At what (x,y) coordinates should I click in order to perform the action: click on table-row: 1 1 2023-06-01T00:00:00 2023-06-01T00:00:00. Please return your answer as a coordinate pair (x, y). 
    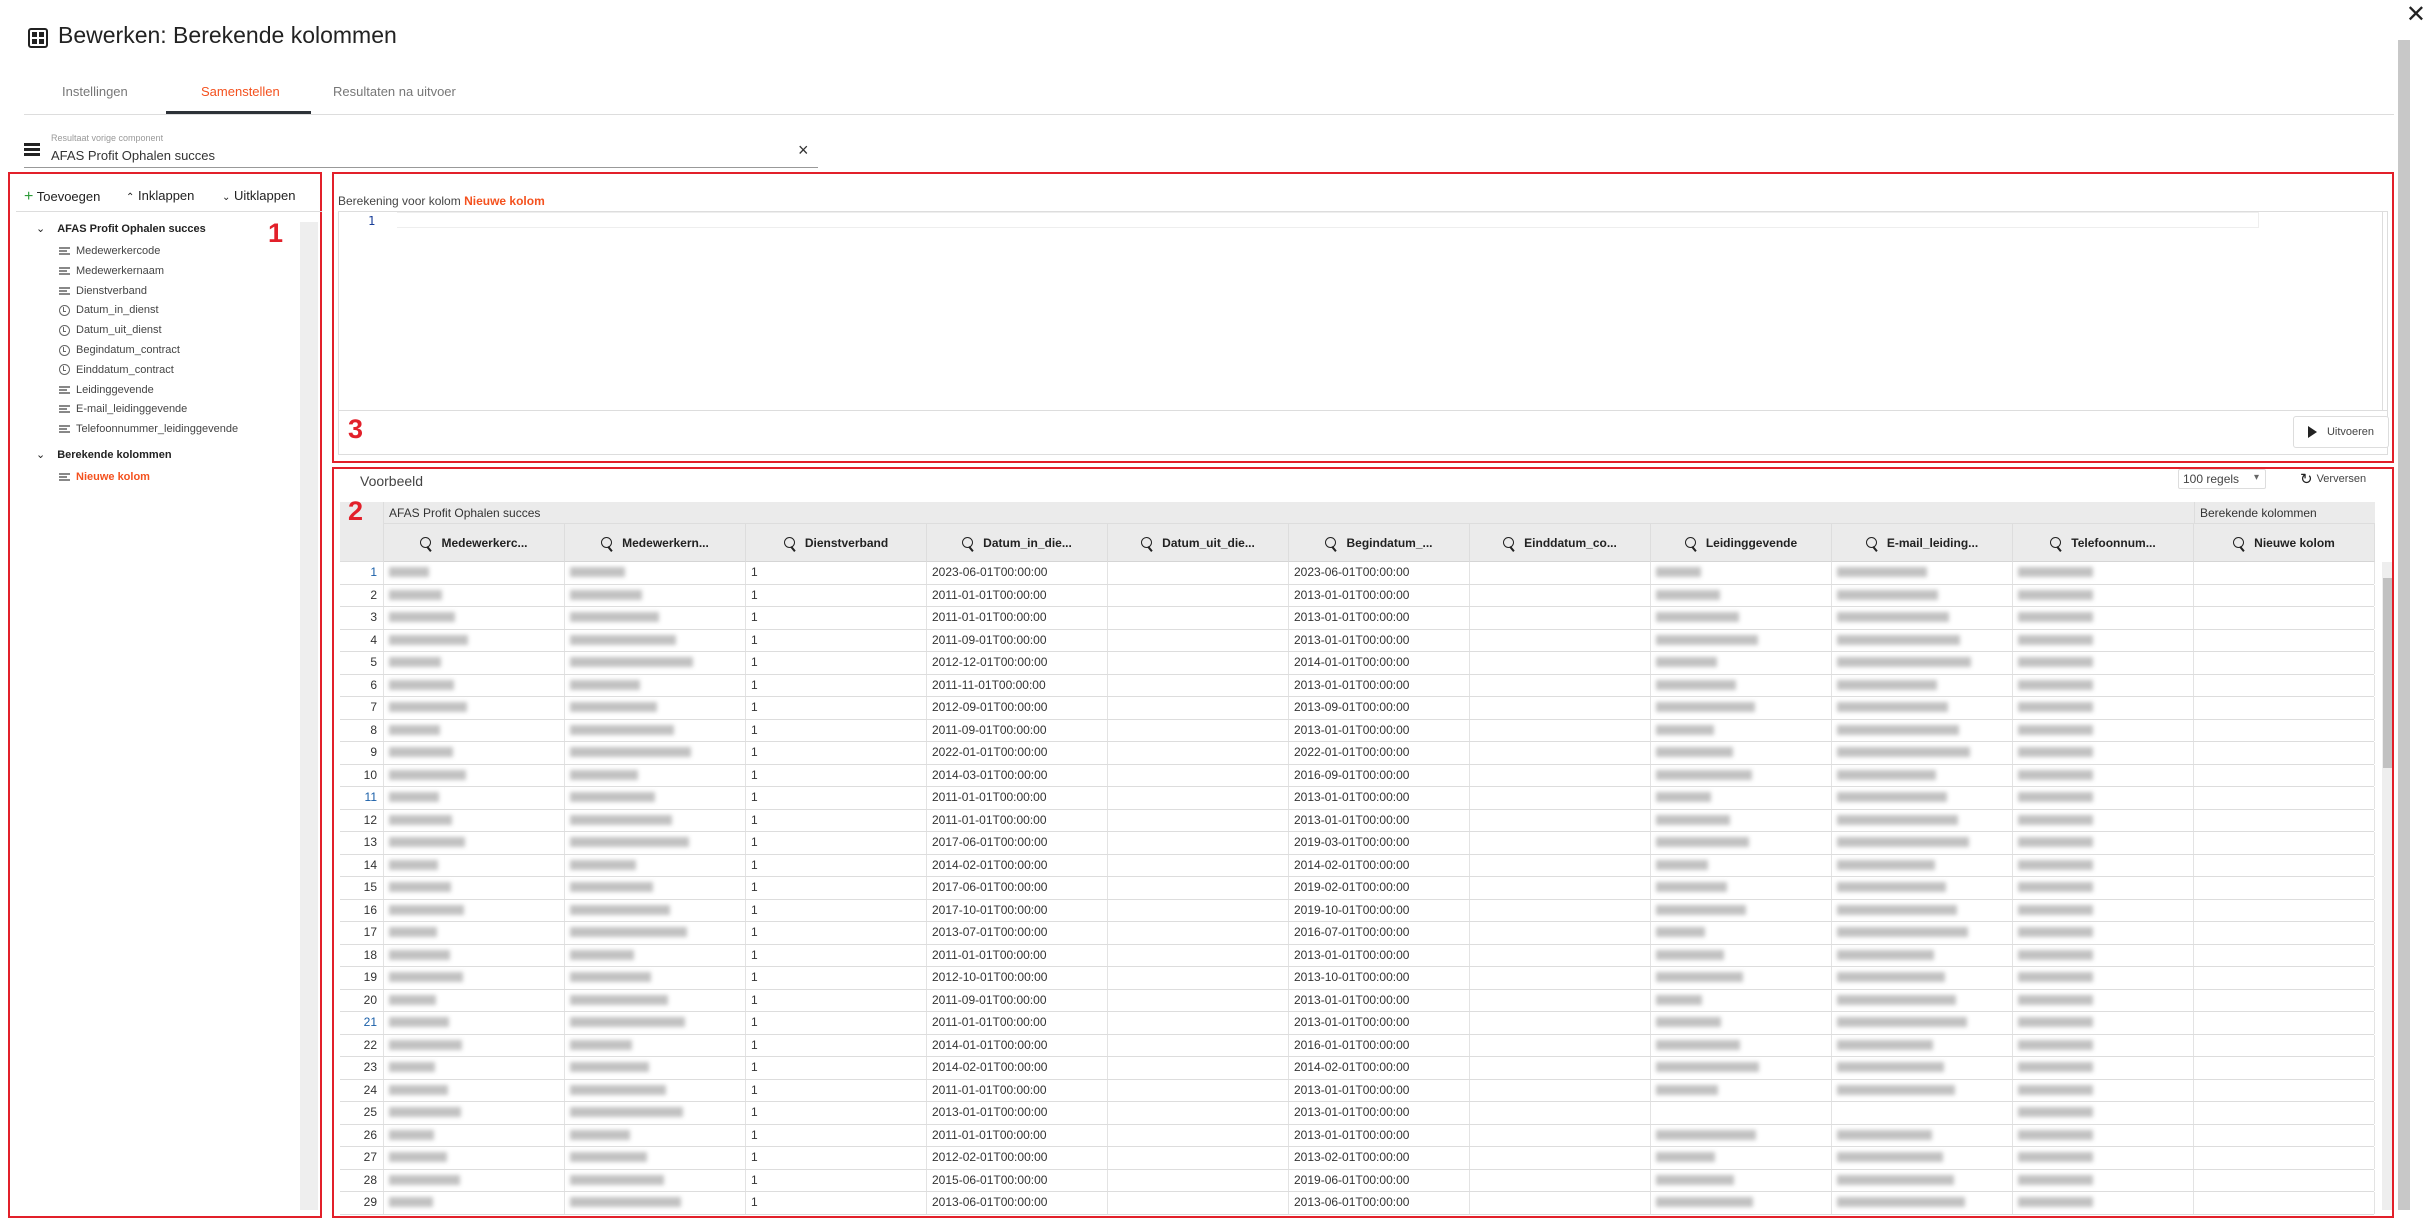
    Looking at the image, I should click on (1357, 573).